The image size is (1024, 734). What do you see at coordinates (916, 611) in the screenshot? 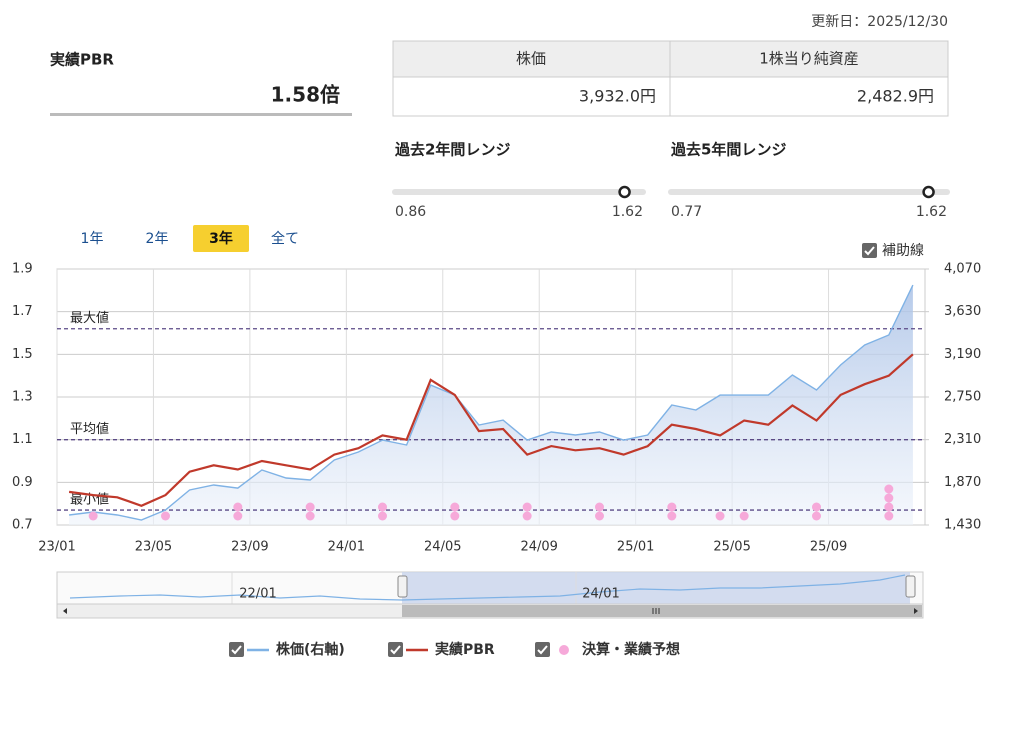
I see `scroll-right` at bounding box center [916, 611].